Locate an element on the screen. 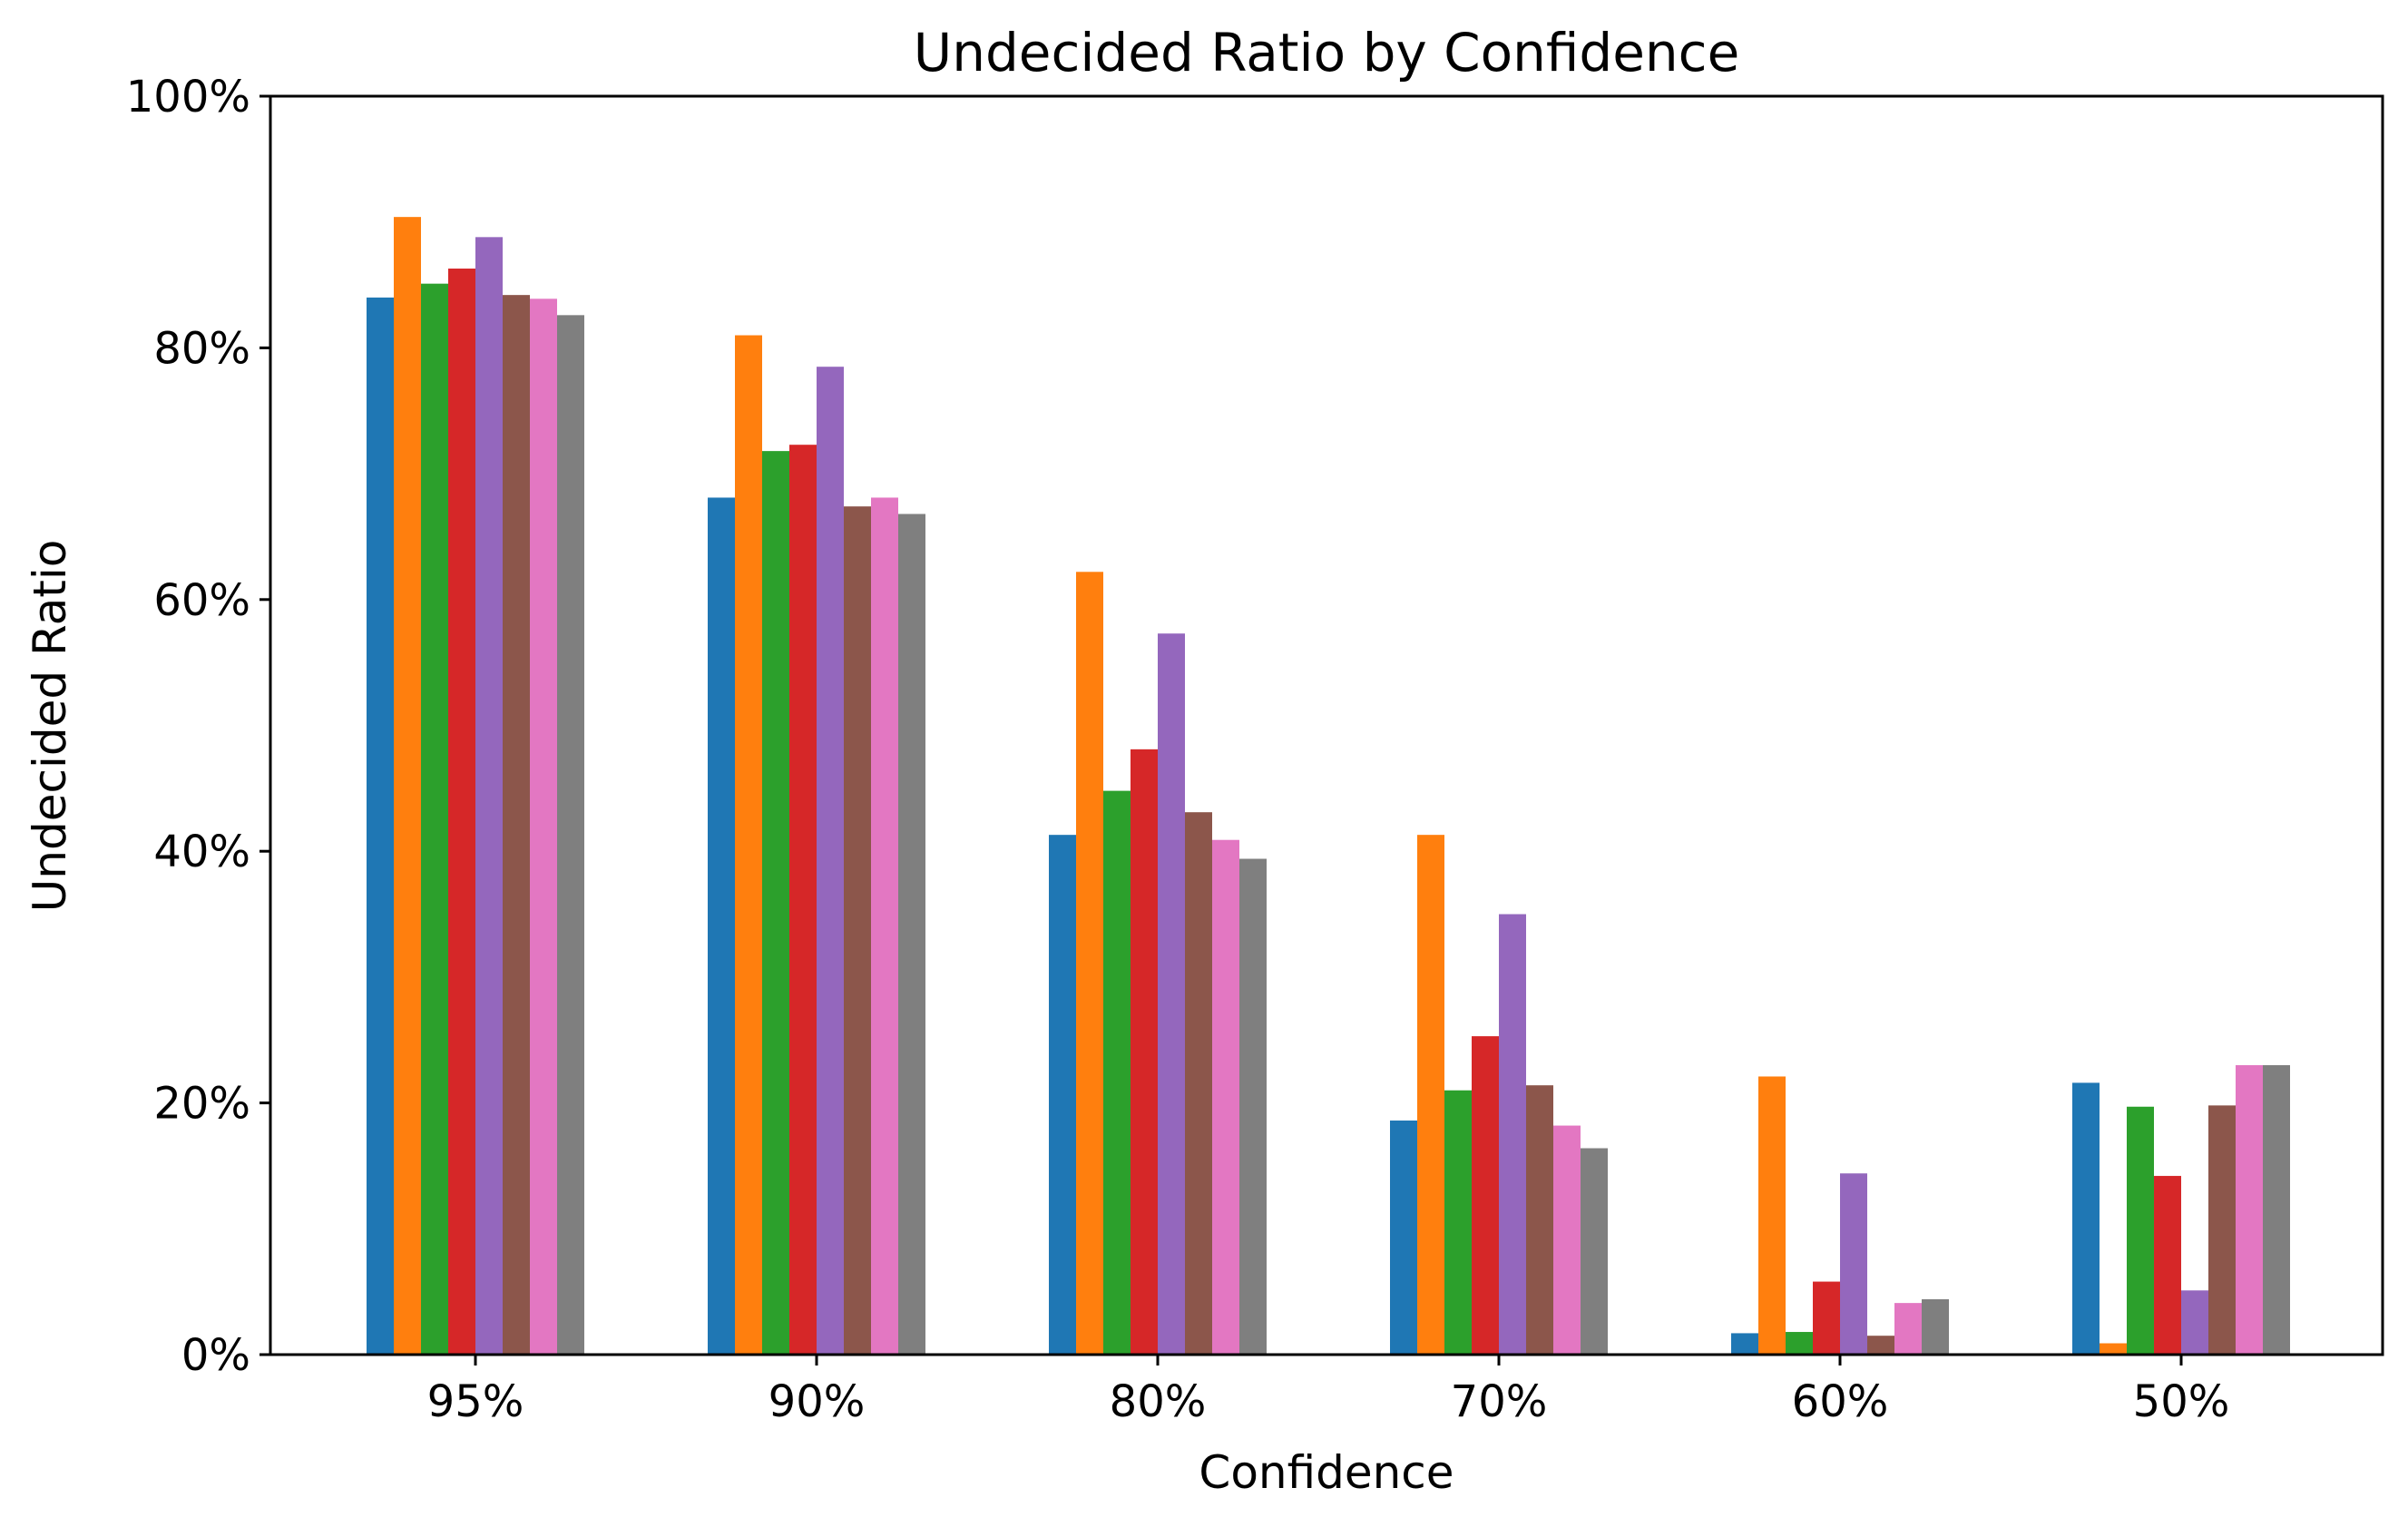 Image resolution: width=2408 pixels, height=1527 pixels. bar-series-3-70pct is located at coordinates (1458, 1222).